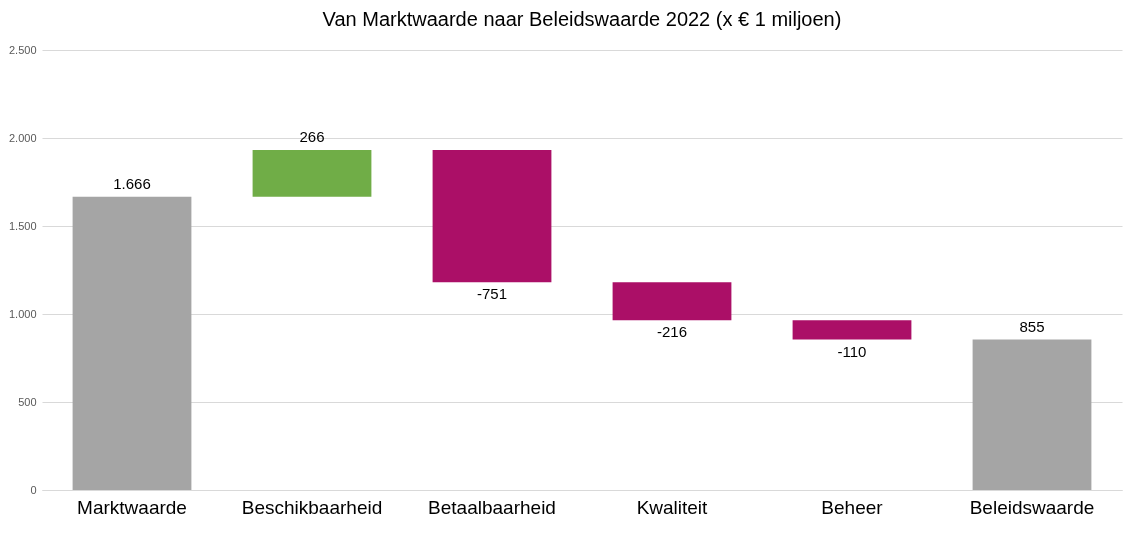 The height and width of the screenshot is (539, 1137). Describe the element at coordinates (22, 313) in the screenshot. I see `y-tick-label: 1.000` at that location.